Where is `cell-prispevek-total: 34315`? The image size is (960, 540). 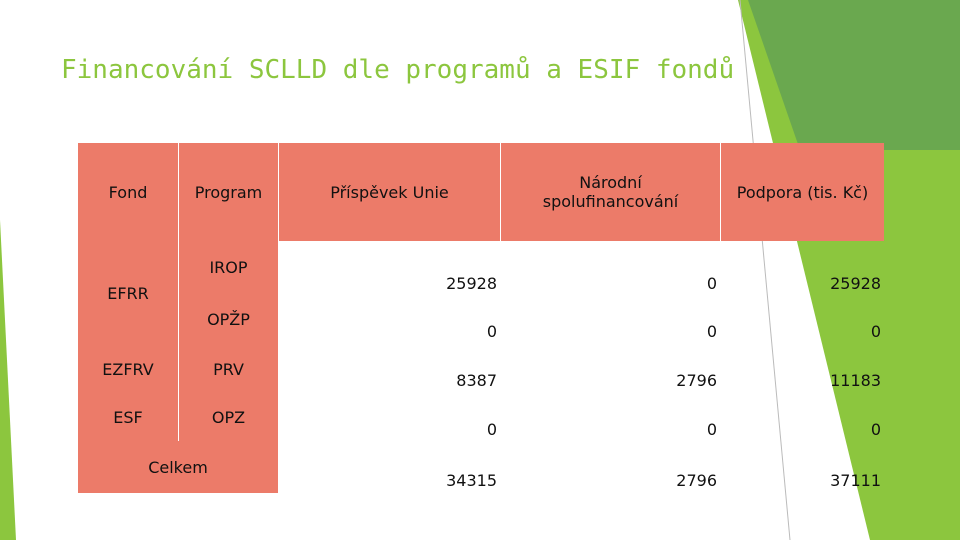 cell-prispevek-total: 34315 is located at coordinates (471, 480).